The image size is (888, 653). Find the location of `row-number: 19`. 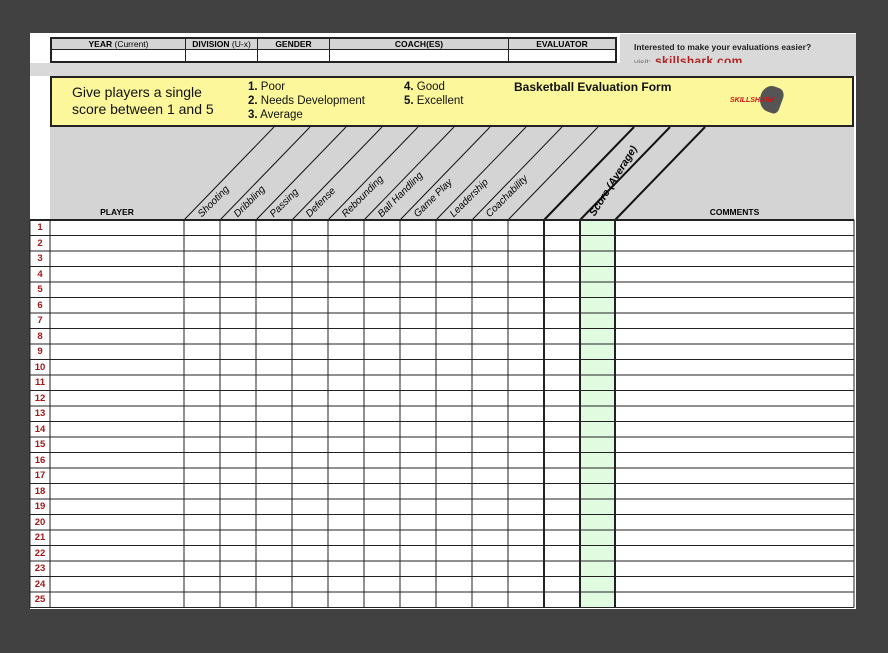

row-number: 19 is located at coordinates (40, 506).